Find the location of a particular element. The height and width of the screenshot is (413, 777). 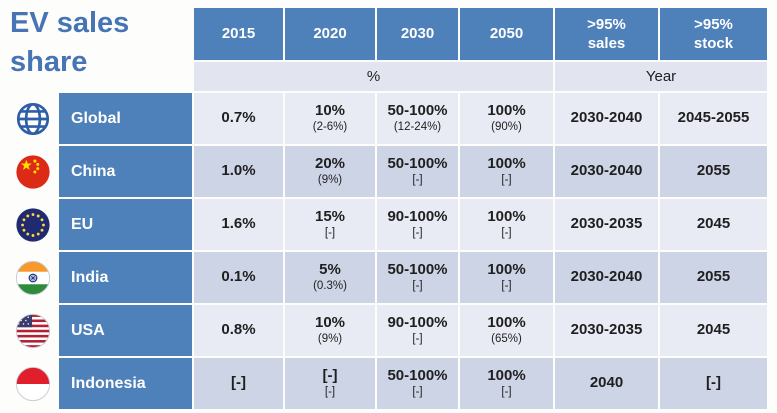

india-flag-icon is located at coordinates (32, 277).